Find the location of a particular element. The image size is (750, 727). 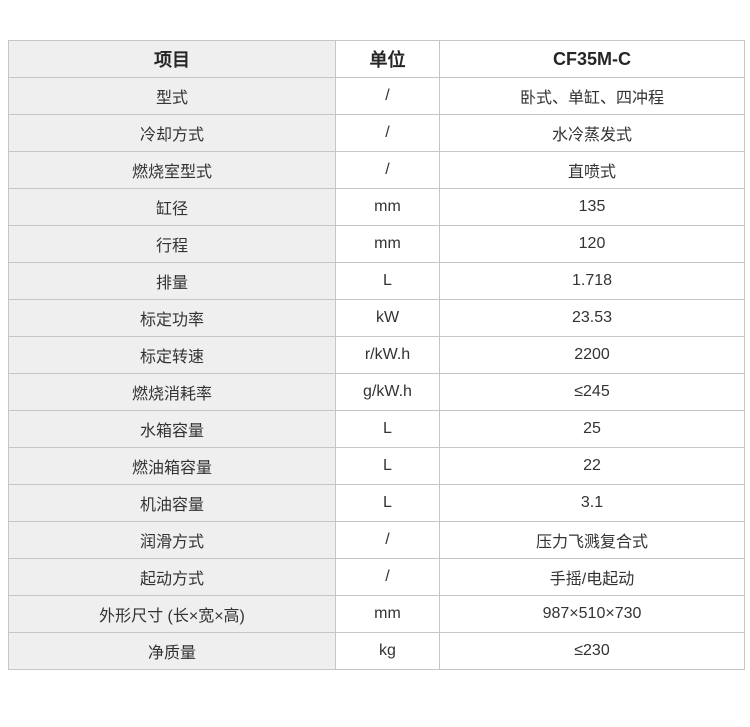

header-cell-model: CF35M-C is located at coordinates (592, 59).